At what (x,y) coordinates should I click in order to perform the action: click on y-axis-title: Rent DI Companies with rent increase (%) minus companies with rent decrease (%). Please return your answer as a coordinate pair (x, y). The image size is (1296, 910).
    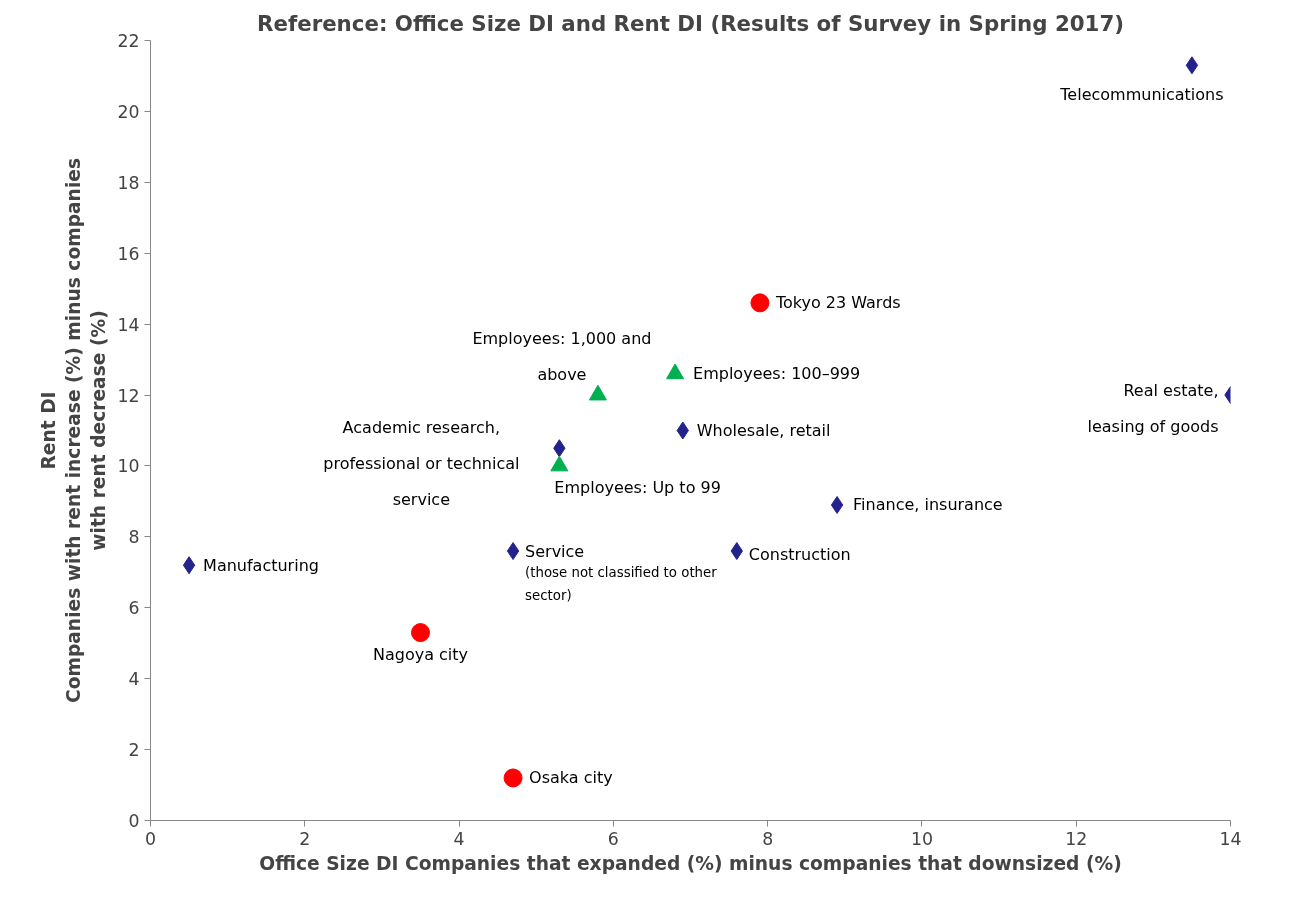
    Looking at the image, I should click on (74, 430).